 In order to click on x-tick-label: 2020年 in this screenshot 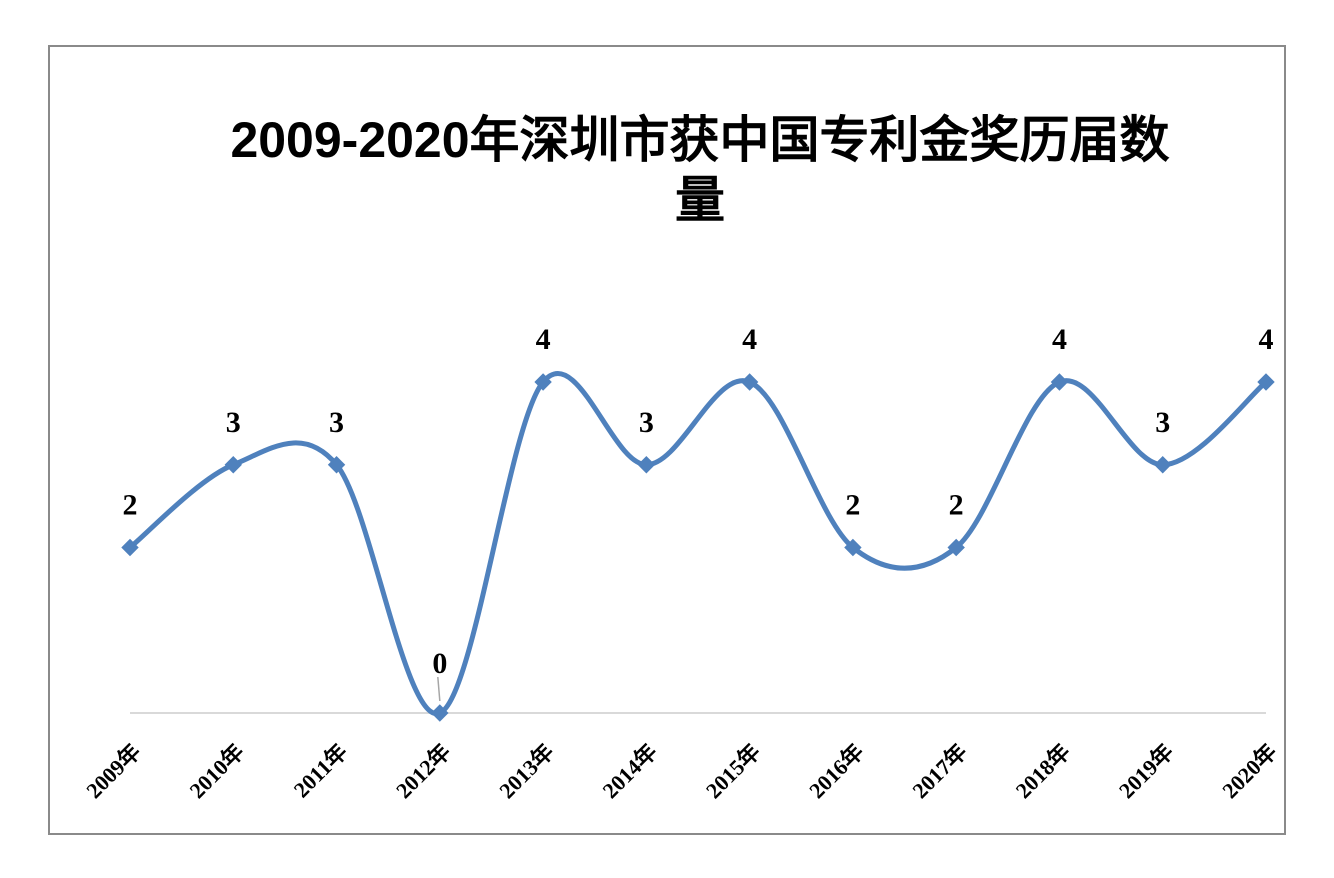, I will do `click(1249, 771)`.